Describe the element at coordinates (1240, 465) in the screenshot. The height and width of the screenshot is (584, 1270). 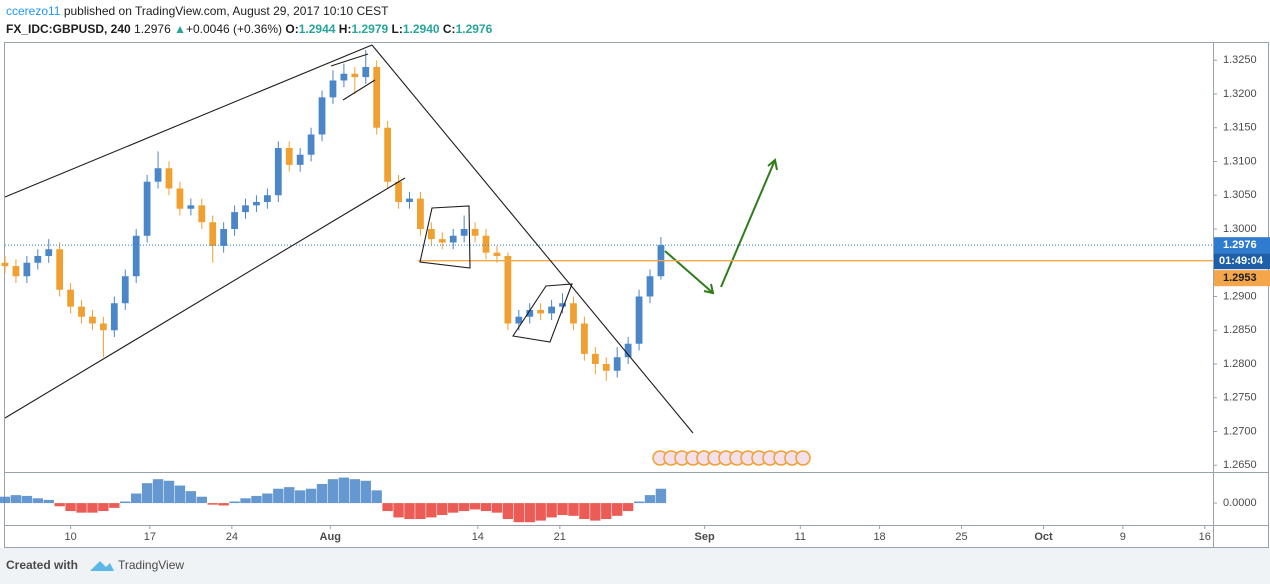
I see `y-tick-label: 1.2650` at that location.